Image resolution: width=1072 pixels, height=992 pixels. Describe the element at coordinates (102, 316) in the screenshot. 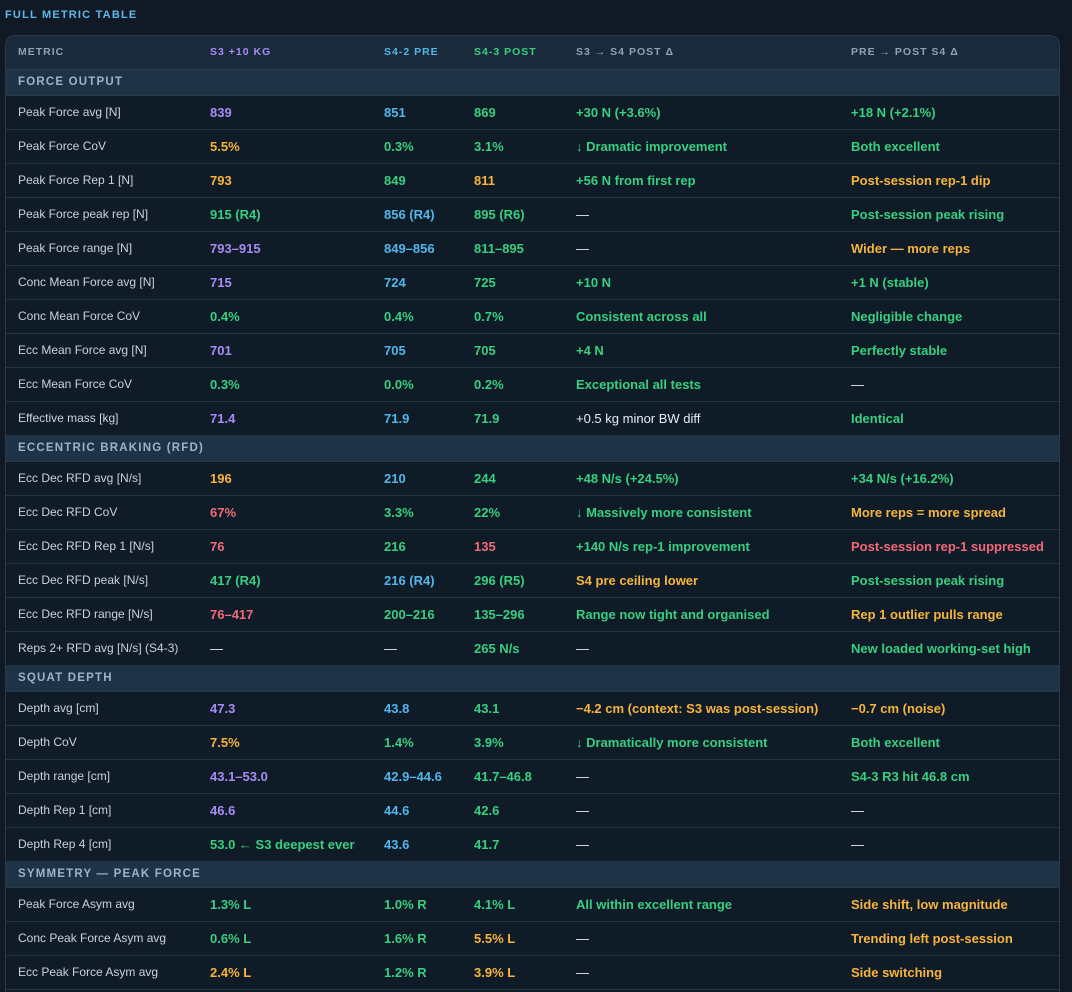

I see `cell-metric: Conc Mean Force CoV` at that location.